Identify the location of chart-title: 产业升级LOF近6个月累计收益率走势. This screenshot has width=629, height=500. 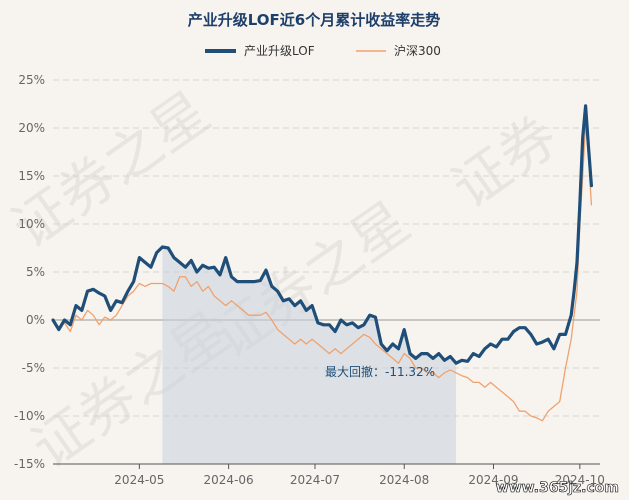
(314, 20).